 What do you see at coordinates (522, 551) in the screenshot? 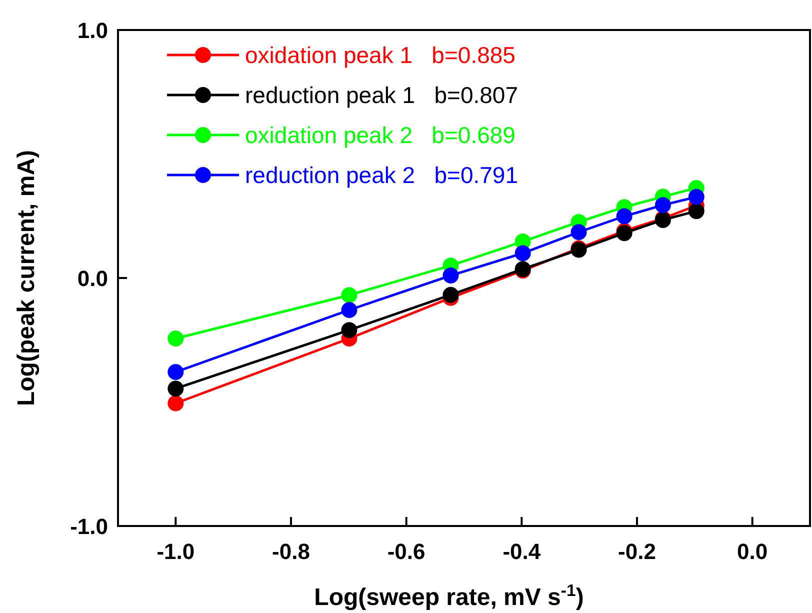
I see `x-tick-label: -0.4` at bounding box center [522, 551].